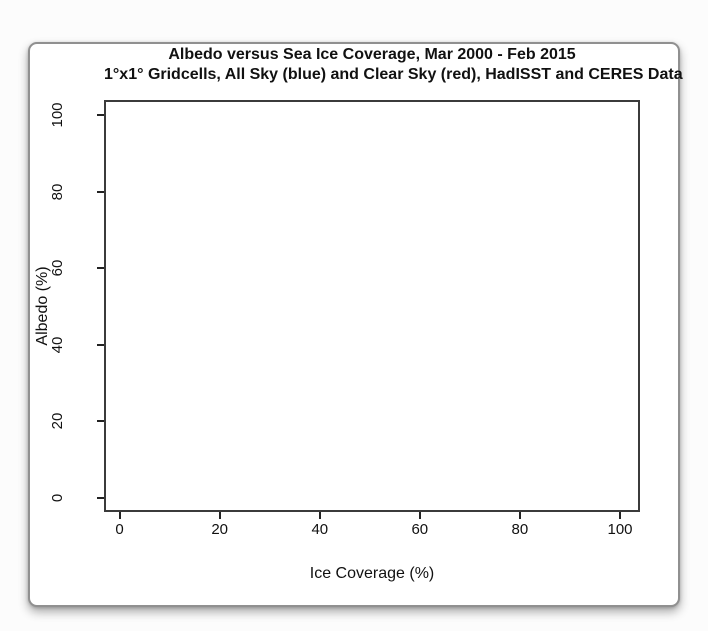  What do you see at coordinates (520, 529) in the screenshot?
I see `x-tick-label: 80` at bounding box center [520, 529].